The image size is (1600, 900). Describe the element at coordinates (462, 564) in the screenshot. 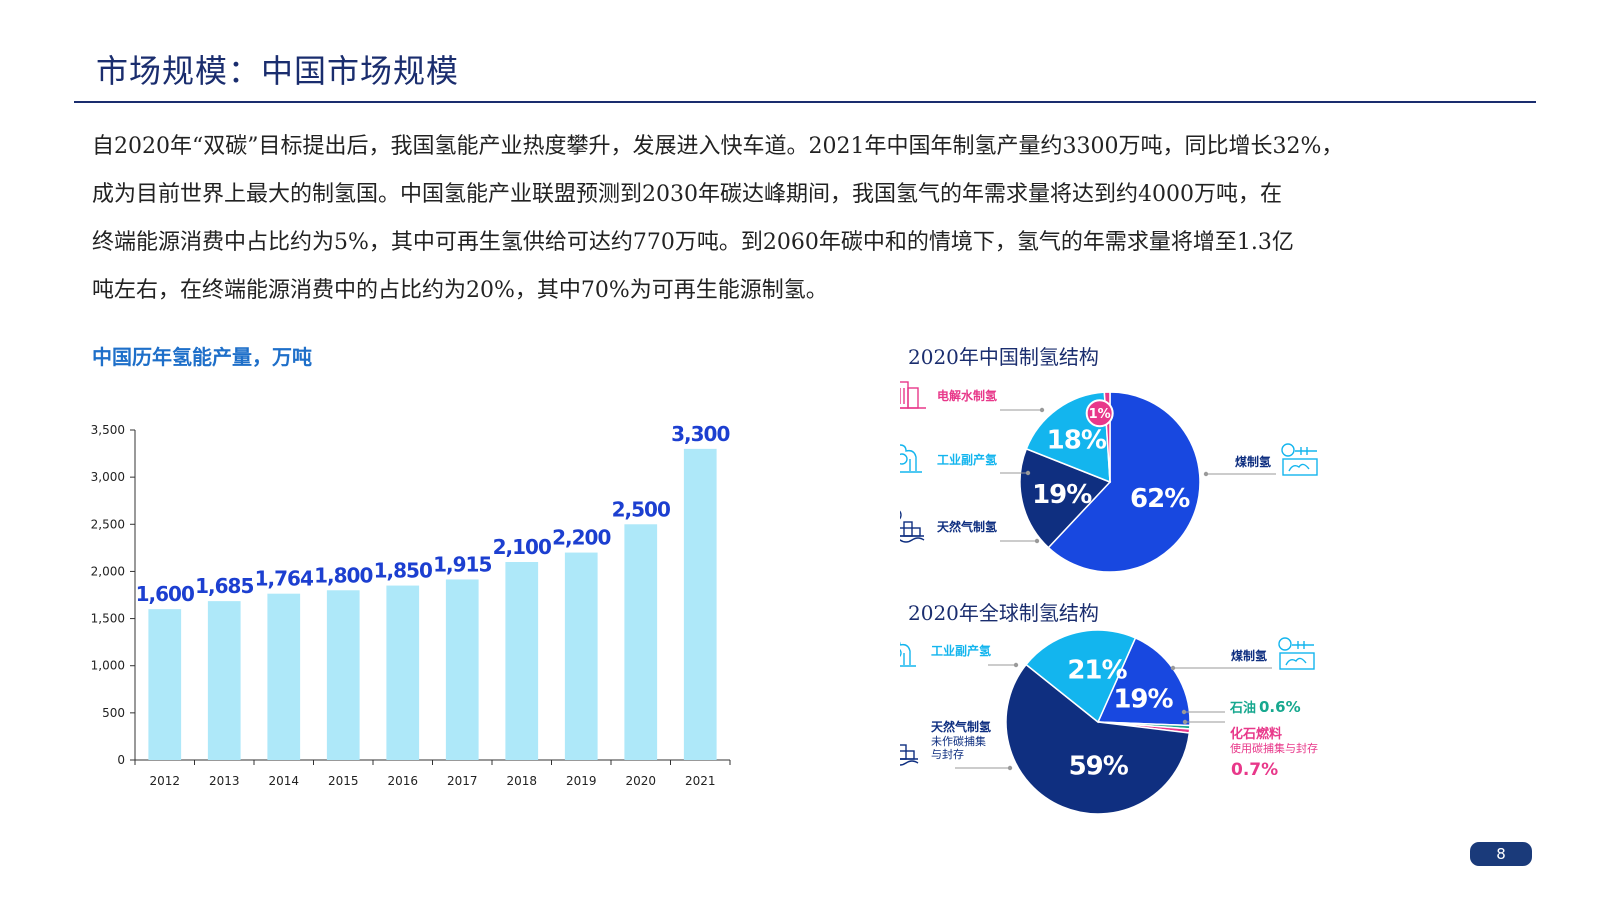

I see `bar-value-label: 1,915` at that location.